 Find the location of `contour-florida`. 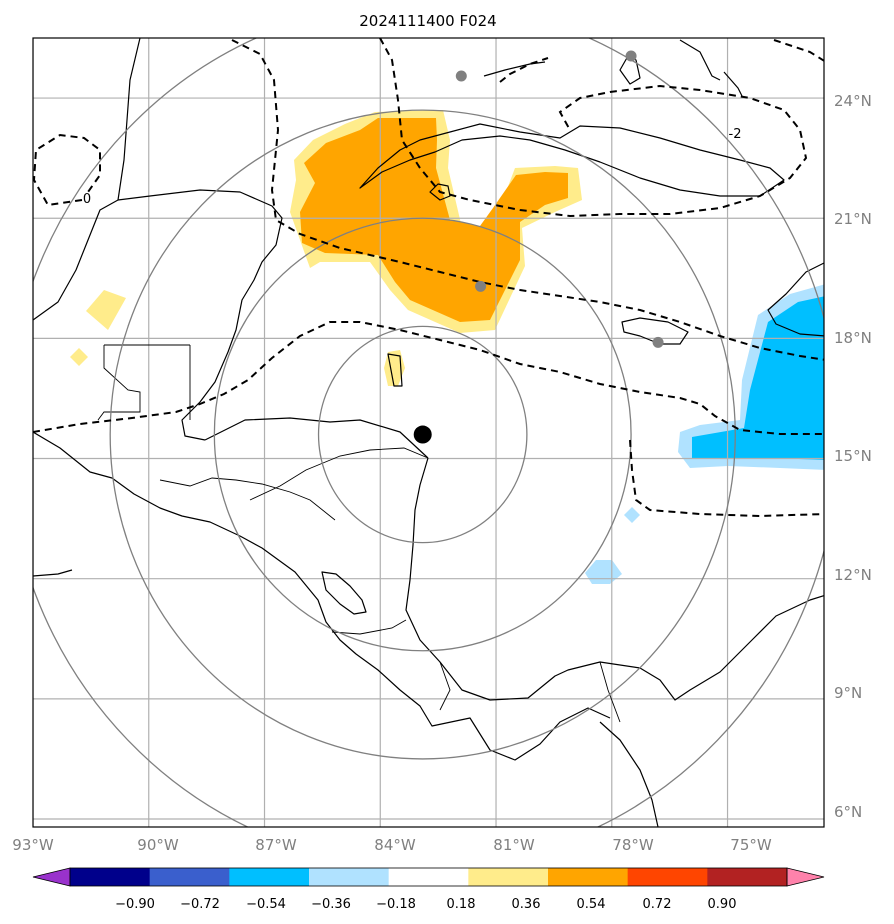

contour-florida is located at coordinates (524, 70).